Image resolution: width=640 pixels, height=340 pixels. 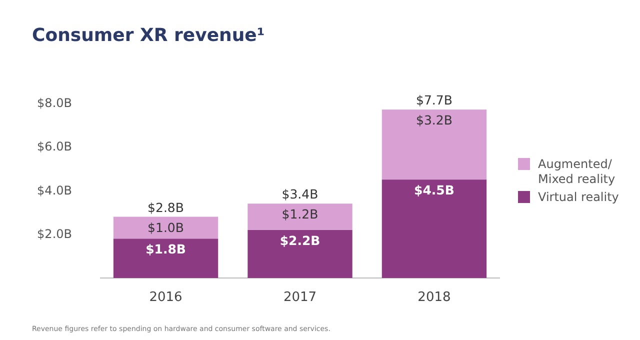 I want to click on y-tick-label: $2.0B, so click(x=54, y=234).